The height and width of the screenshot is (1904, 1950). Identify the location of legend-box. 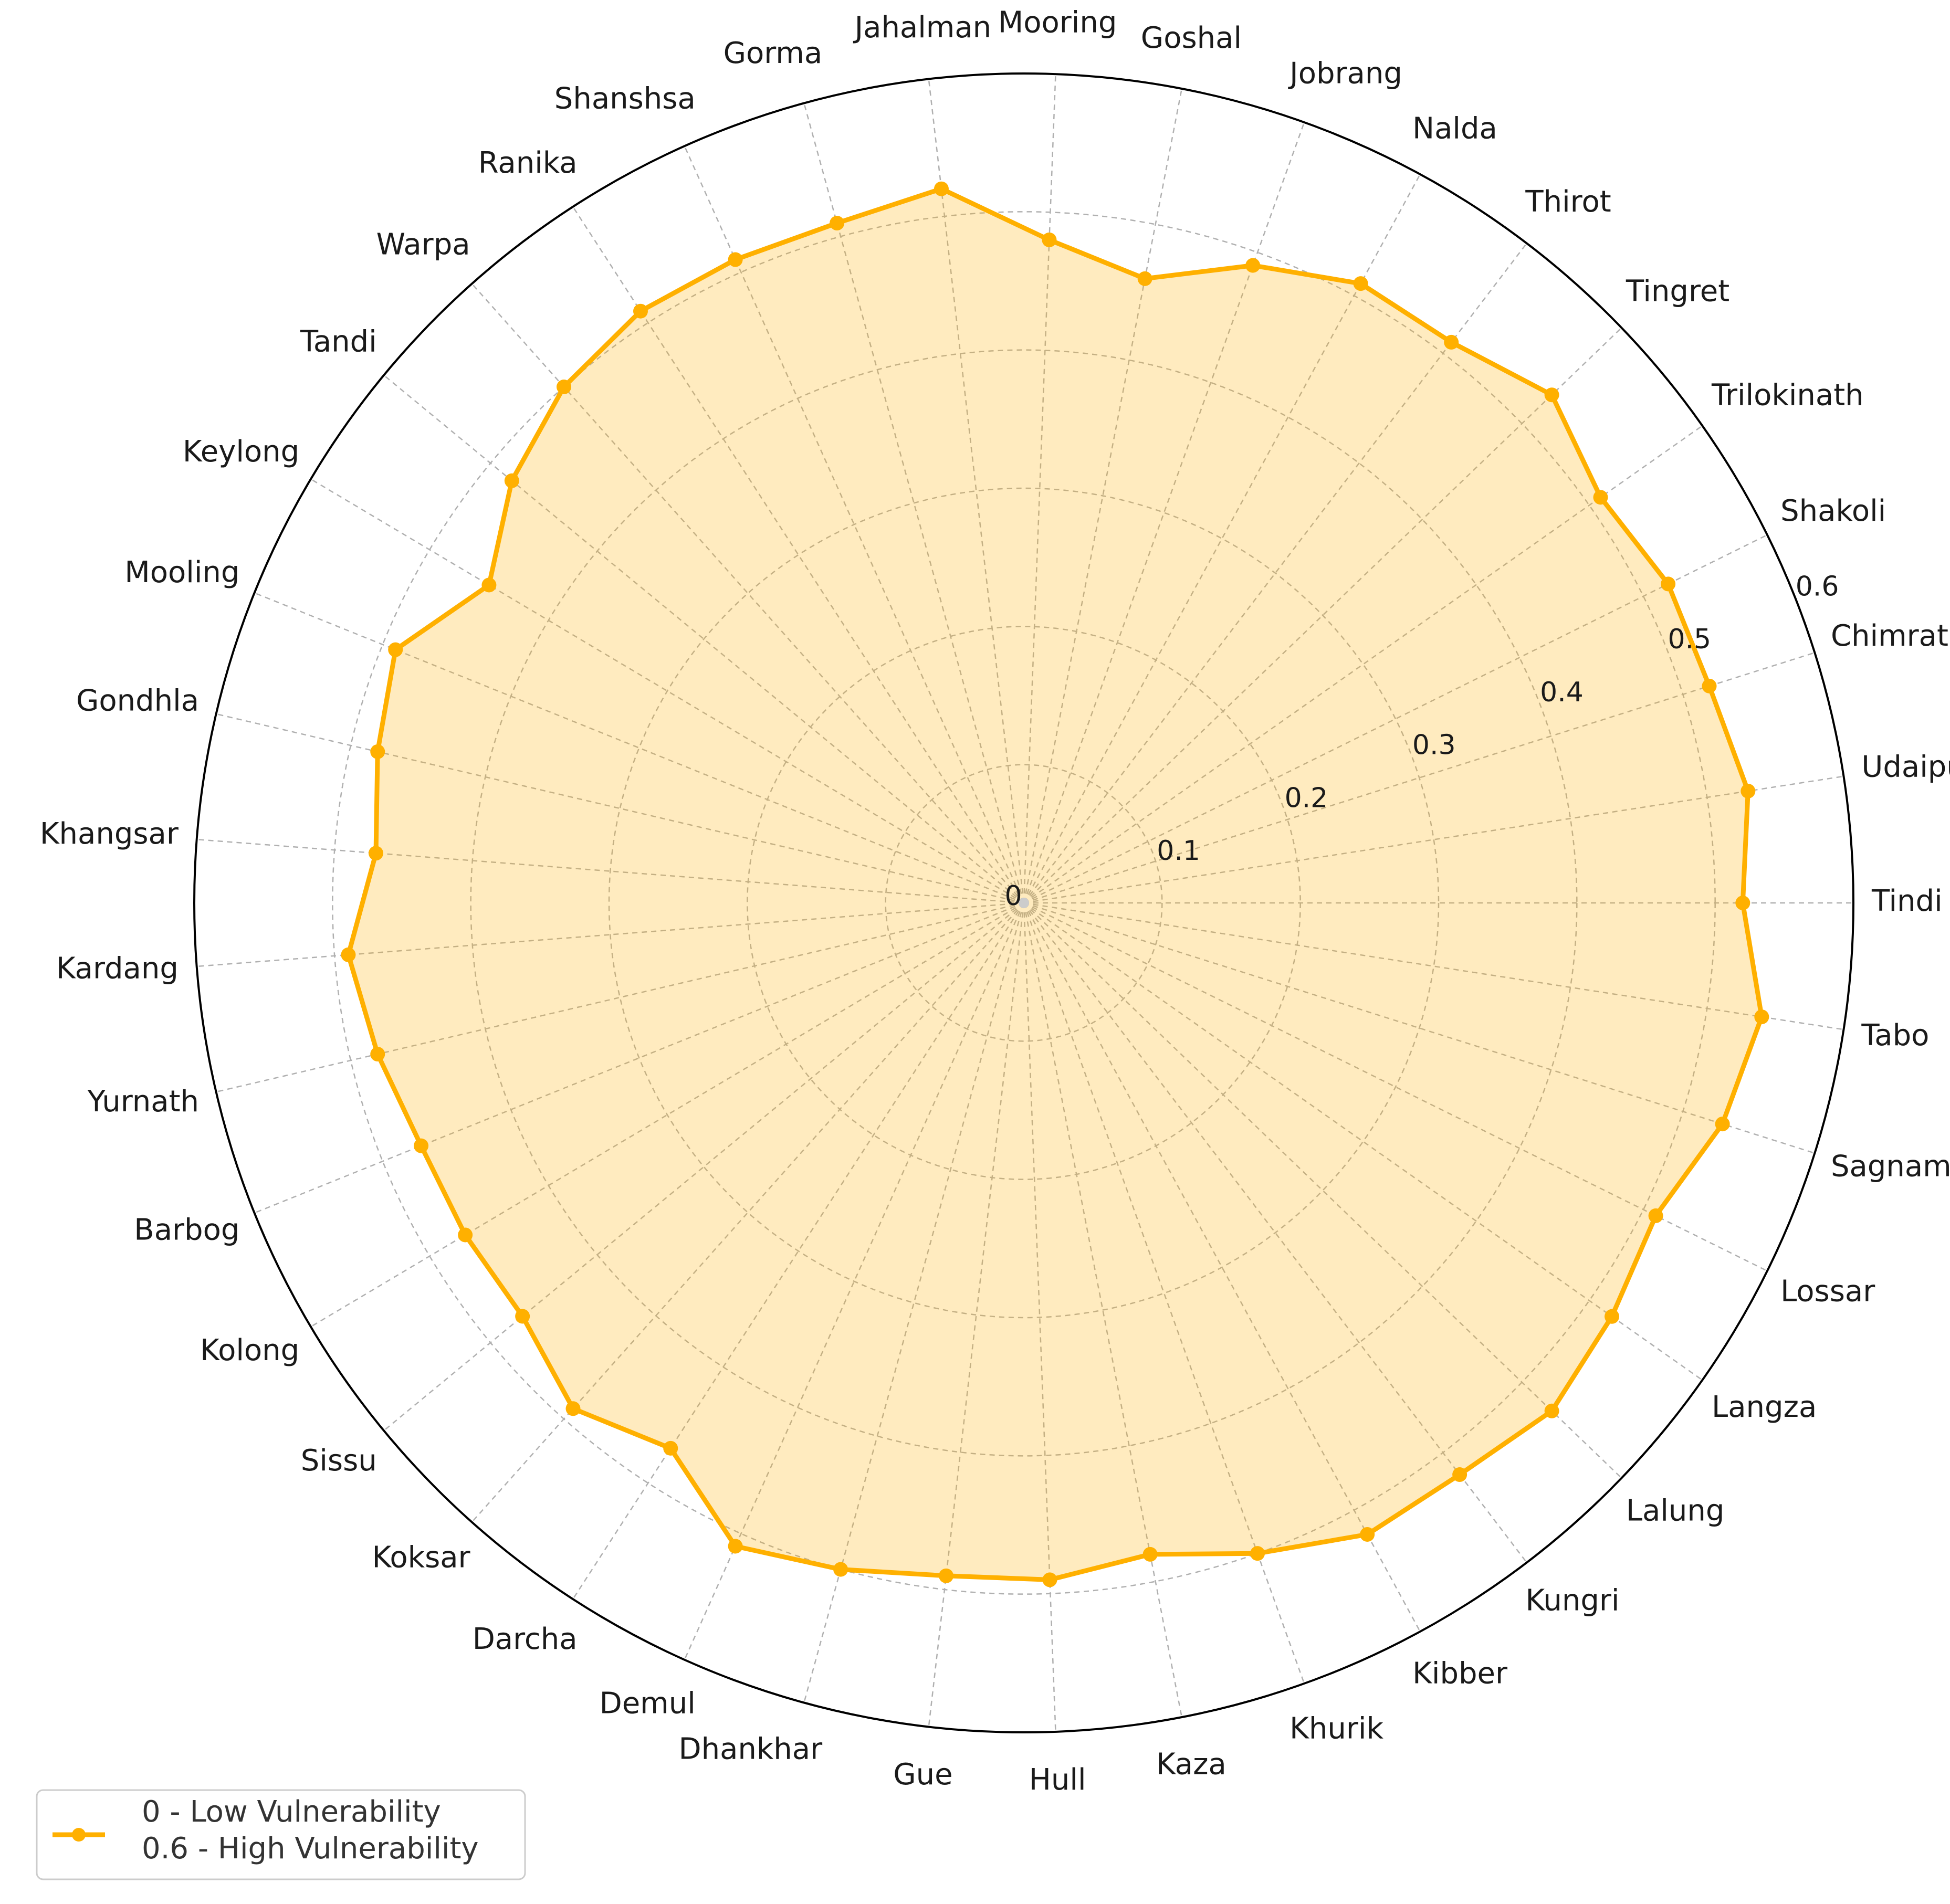
(281, 1834).